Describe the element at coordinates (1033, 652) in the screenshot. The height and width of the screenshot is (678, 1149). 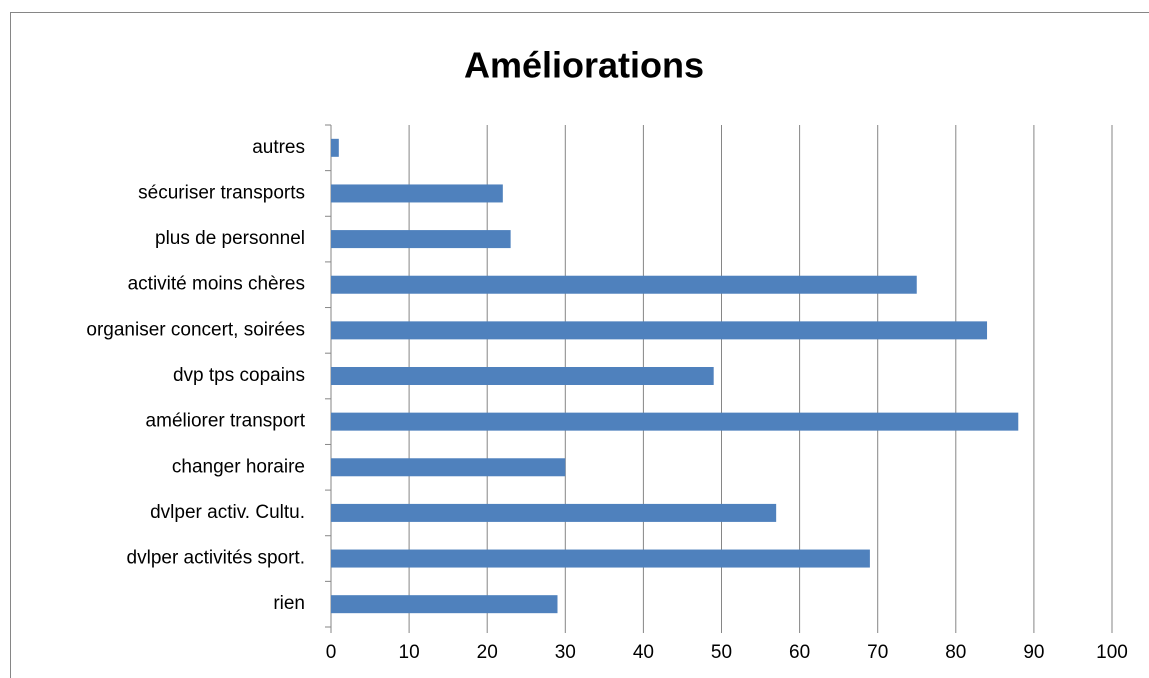
I see `x-tick-label: 90` at that location.